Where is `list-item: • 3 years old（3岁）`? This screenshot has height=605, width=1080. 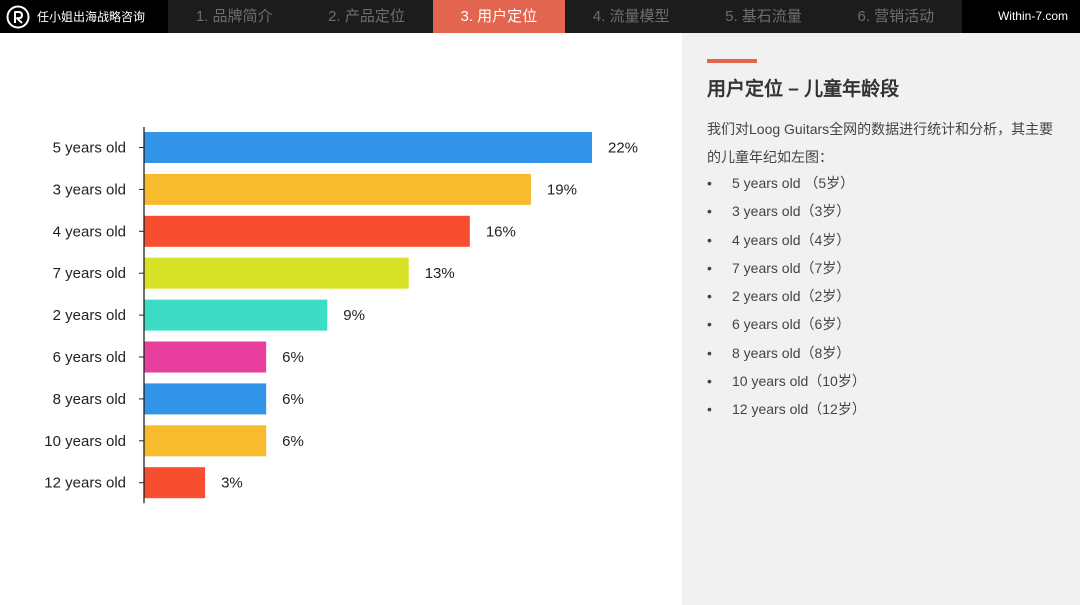
list-item: • 3 years old（3岁） is located at coordinates (786, 211).